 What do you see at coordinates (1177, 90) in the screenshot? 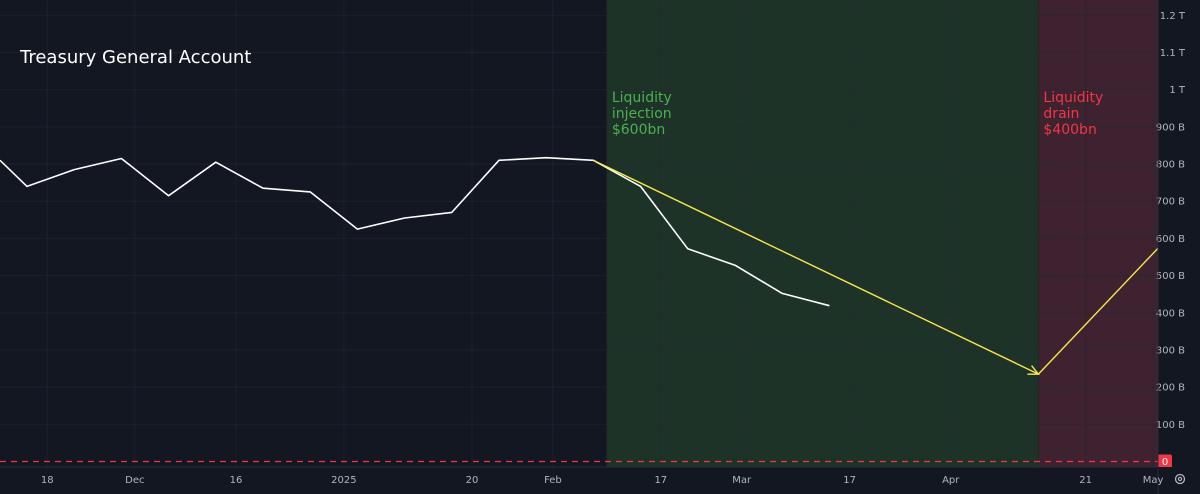
I see `y-tick-label: 1 T` at bounding box center [1177, 90].